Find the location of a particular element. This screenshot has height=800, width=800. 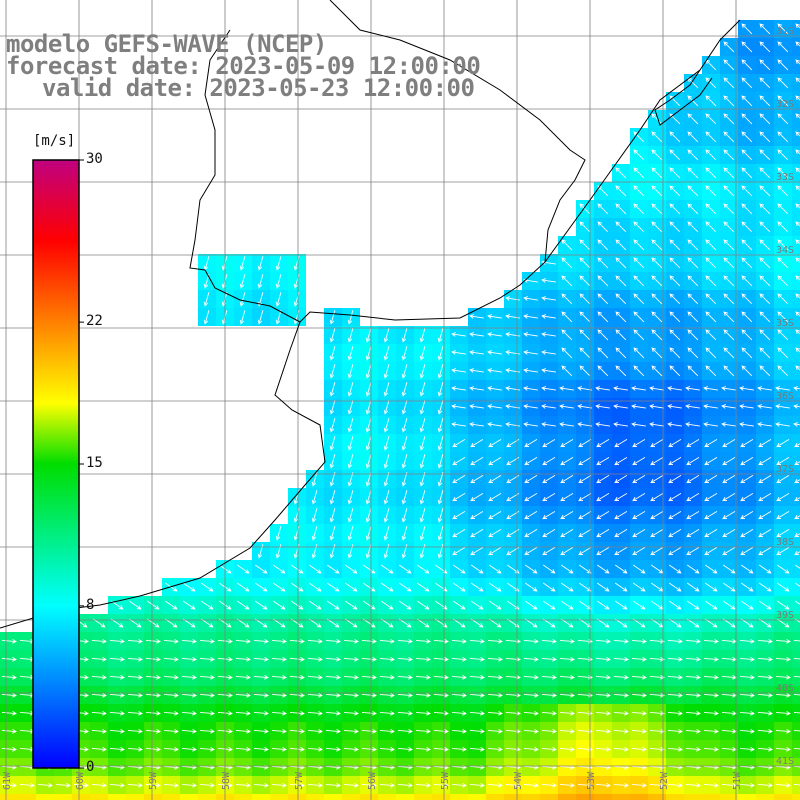

valid-date: valid date: 2023-05-23 12:00:00 is located at coordinates (258, 88).